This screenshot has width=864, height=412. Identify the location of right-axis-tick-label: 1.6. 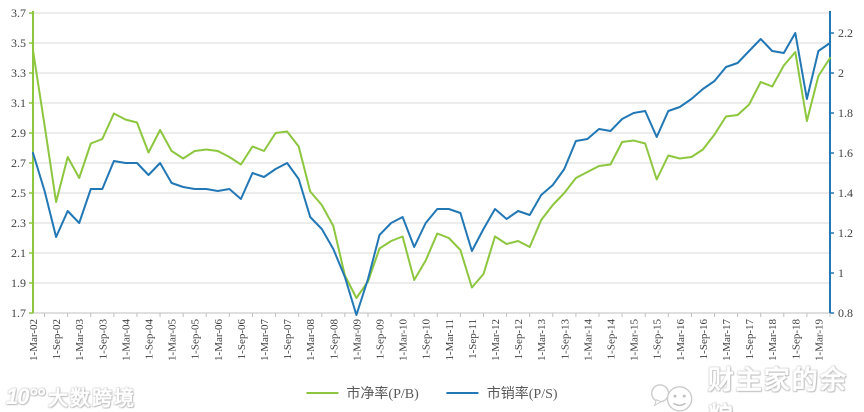
(845, 153).